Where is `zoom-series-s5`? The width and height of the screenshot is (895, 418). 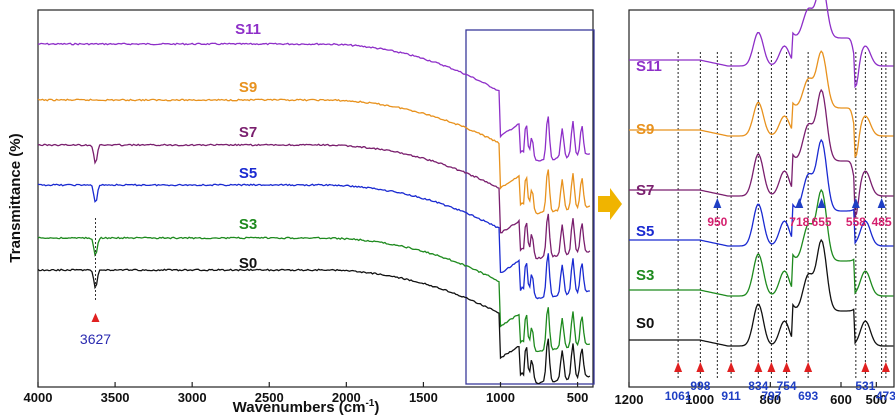 zoom-series-s5 is located at coordinates (761, 192).